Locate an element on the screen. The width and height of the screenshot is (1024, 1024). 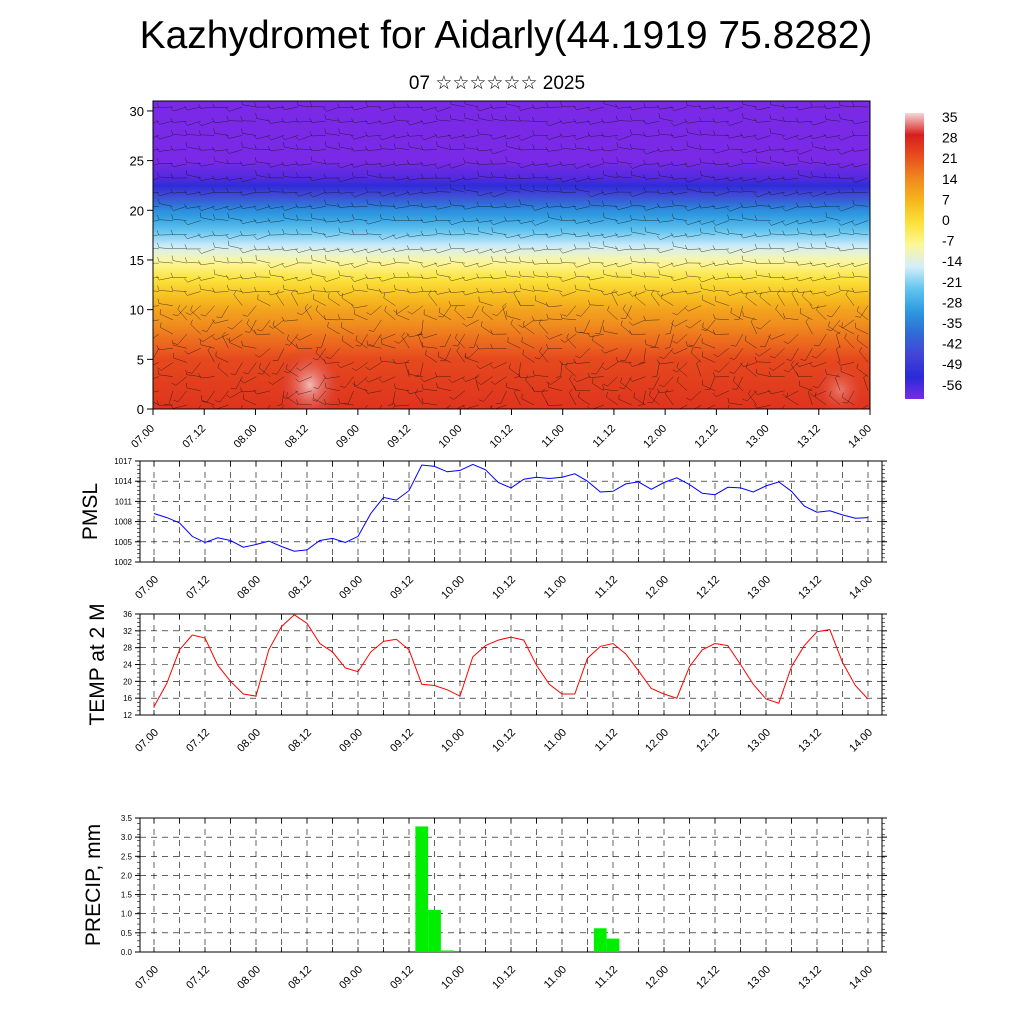
precip-bar is located at coordinates (613, 945).